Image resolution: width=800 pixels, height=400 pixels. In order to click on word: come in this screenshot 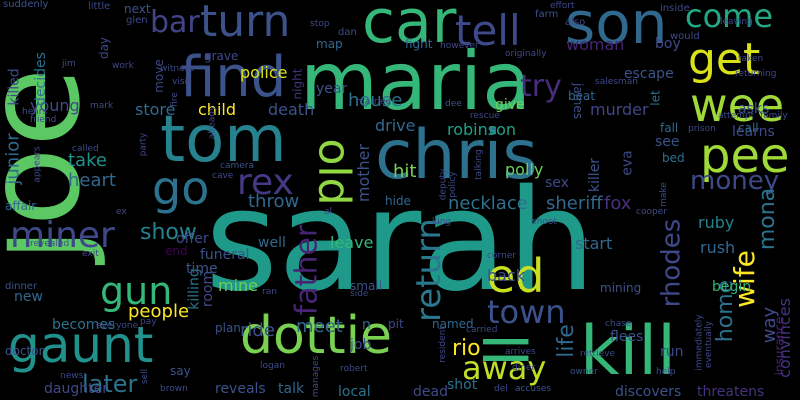, I will do `click(729, 17)`.